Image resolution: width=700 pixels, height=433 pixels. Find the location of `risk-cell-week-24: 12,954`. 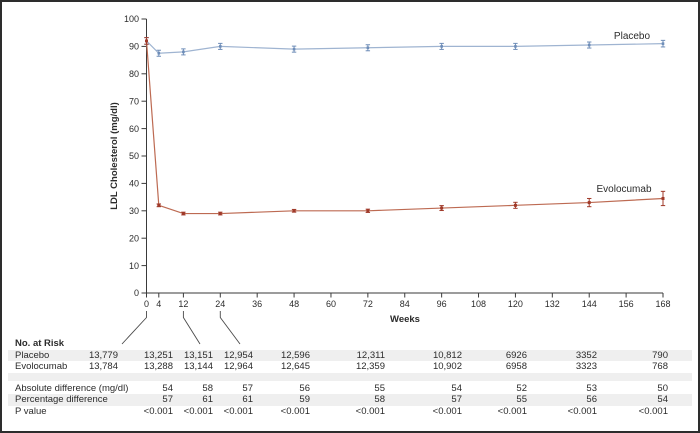

risk-cell-week-24: 12,954 is located at coordinates (238, 355).